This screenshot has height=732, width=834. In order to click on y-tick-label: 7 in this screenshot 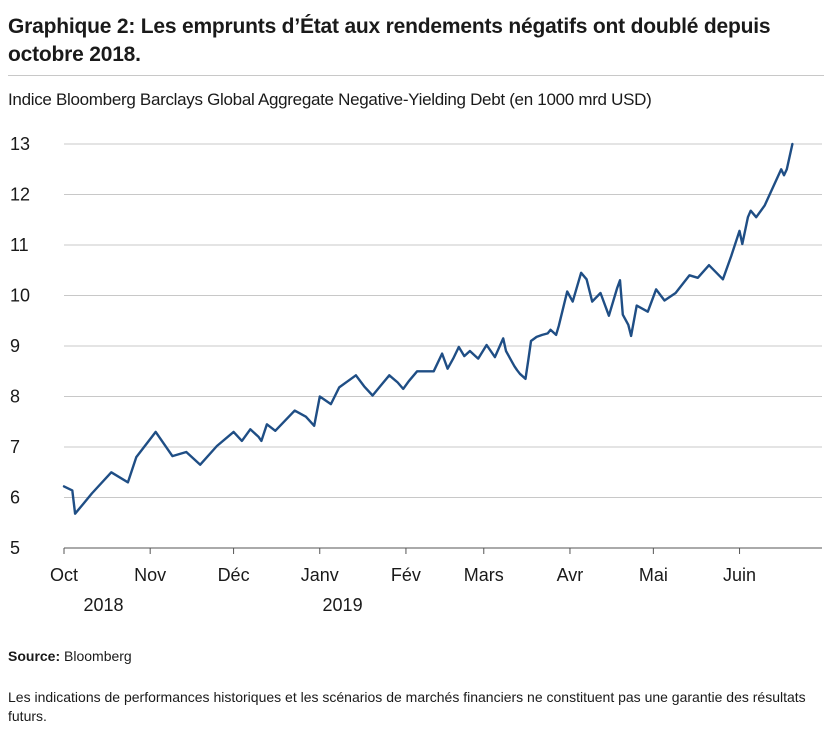, I will do `click(15, 447)`.